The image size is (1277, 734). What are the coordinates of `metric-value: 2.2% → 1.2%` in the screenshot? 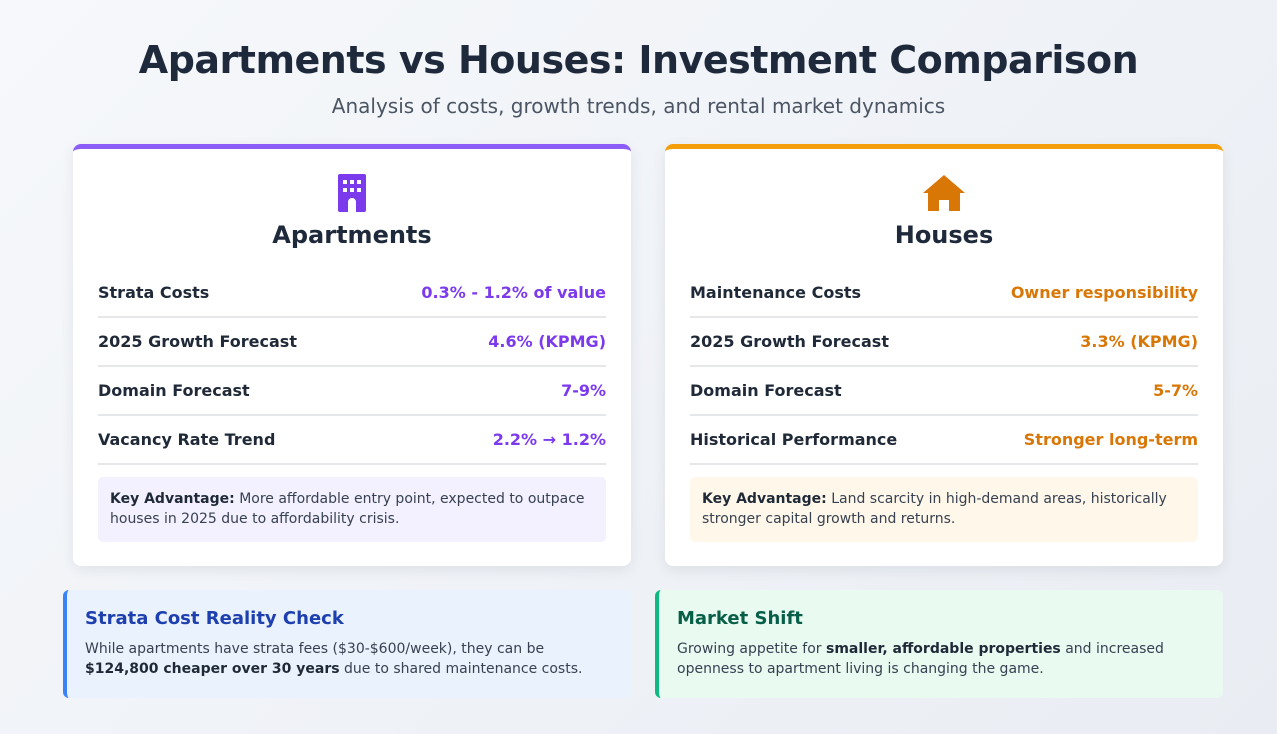 It's located at (549, 439).